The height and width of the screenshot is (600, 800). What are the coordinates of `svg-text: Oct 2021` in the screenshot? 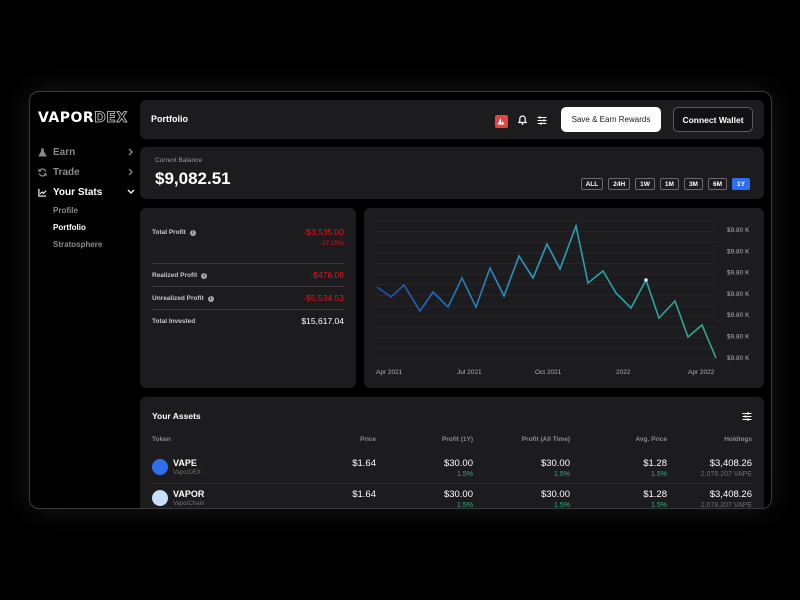 It's located at (548, 372).